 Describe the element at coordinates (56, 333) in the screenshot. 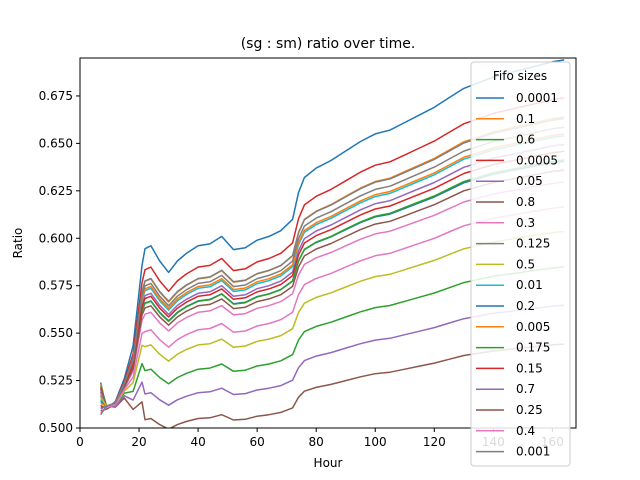

I see `y-tick-label: 0.550` at that location.